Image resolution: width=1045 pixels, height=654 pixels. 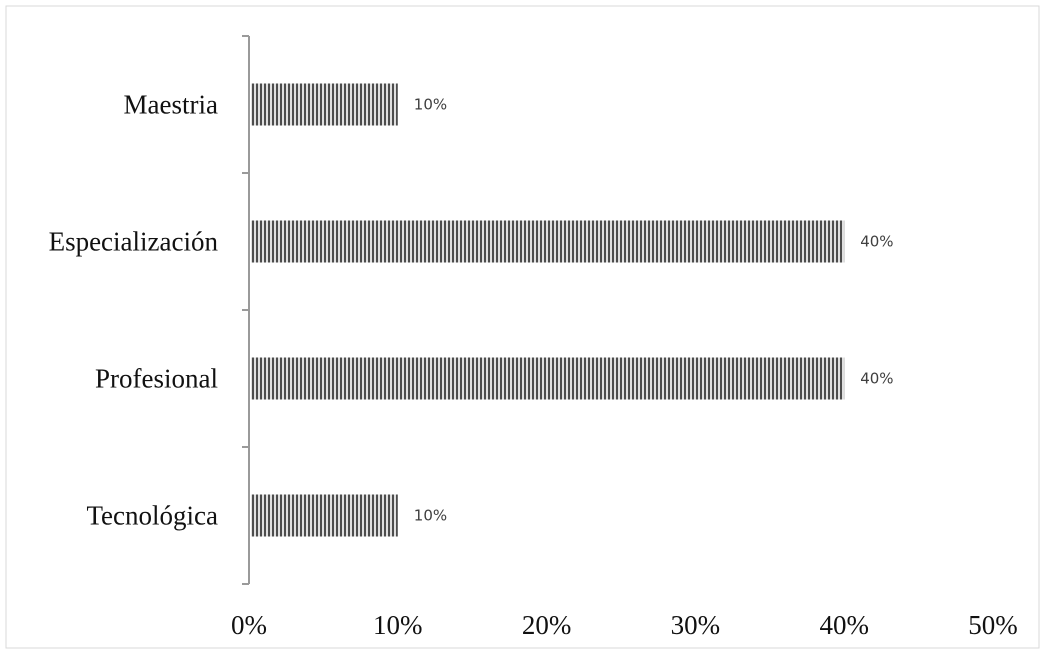 I want to click on bar-maestria, so click(x=324, y=104).